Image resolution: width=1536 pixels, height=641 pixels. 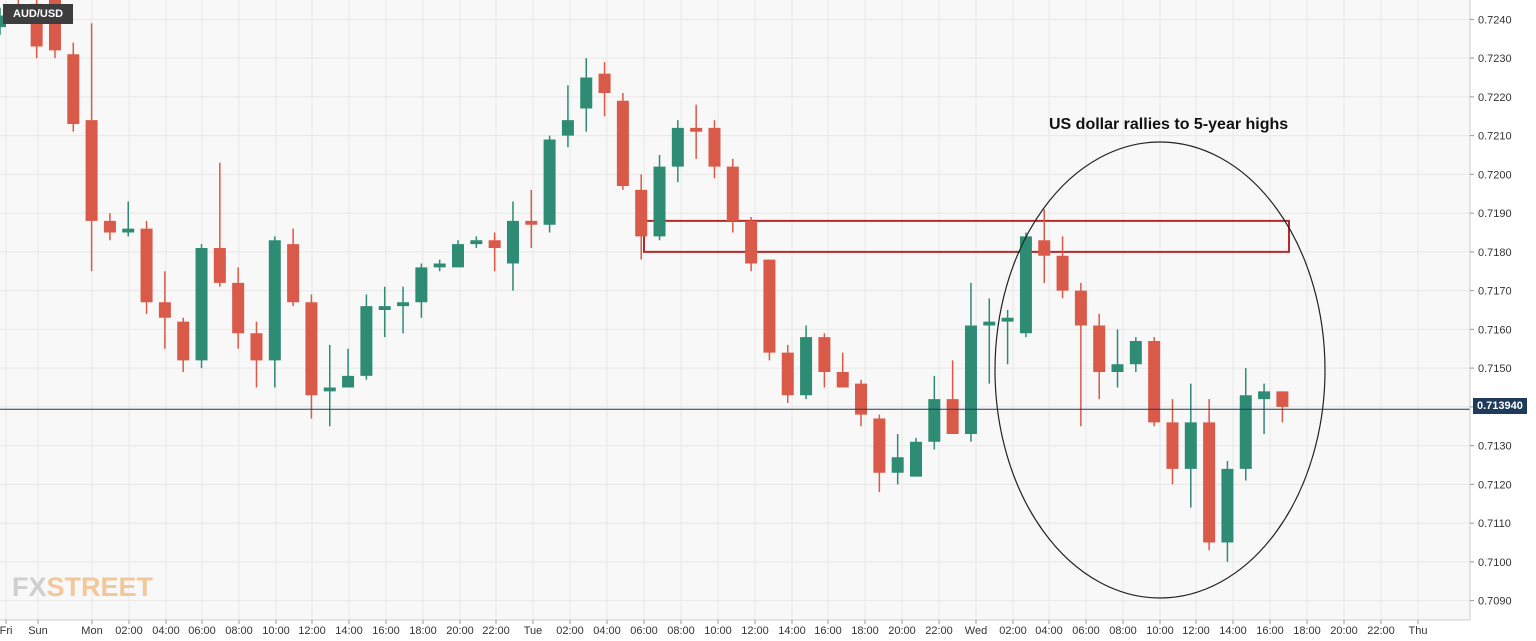 What do you see at coordinates (1495, 20) in the screenshot?
I see `y-tick-label: 0.7240` at bounding box center [1495, 20].